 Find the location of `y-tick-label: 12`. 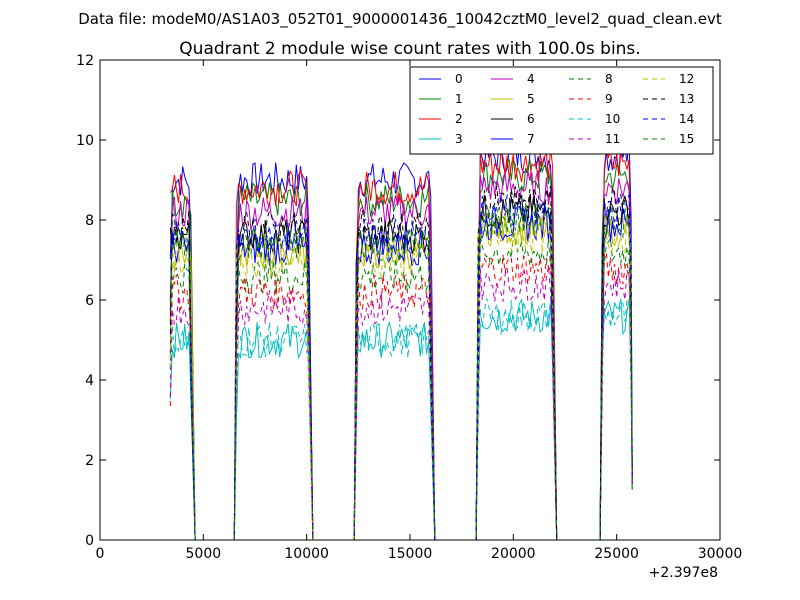

y-tick-label: 12 is located at coordinates (85, 61).